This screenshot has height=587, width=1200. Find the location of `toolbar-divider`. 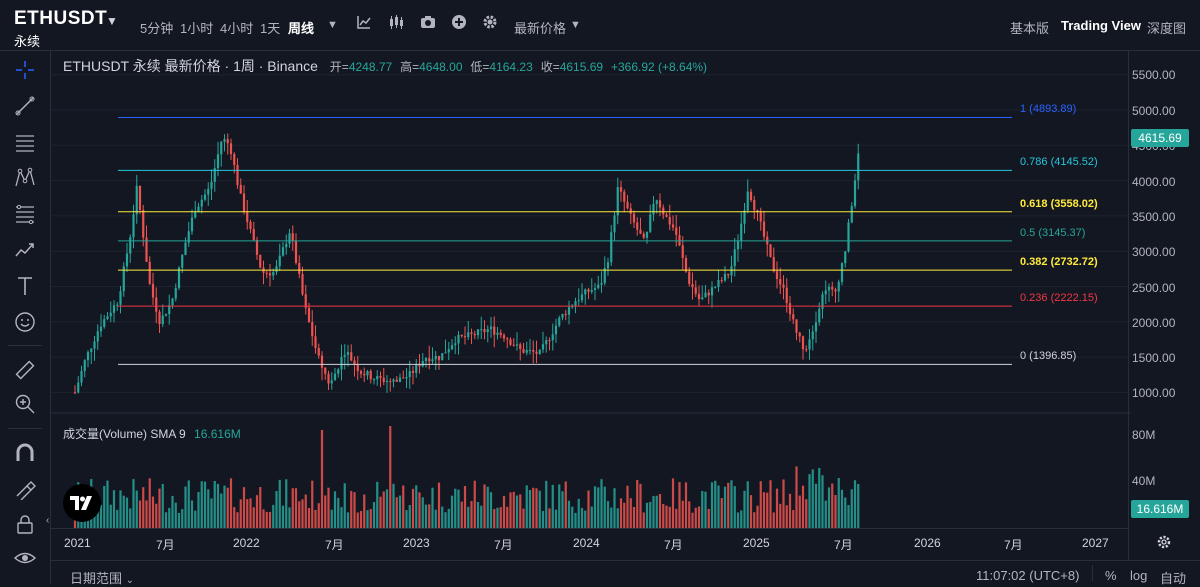

toolbar-divider is located at coordinates (25, 428).